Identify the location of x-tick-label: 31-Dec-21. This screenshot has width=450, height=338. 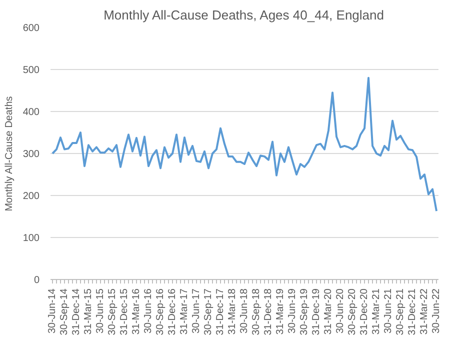
(412, 312).